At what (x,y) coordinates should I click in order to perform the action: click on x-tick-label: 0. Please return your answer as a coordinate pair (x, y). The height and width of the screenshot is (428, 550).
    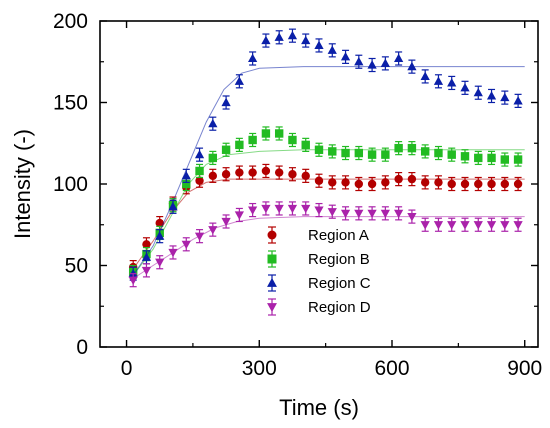
    Looking at the image, I should click on (127, 368).